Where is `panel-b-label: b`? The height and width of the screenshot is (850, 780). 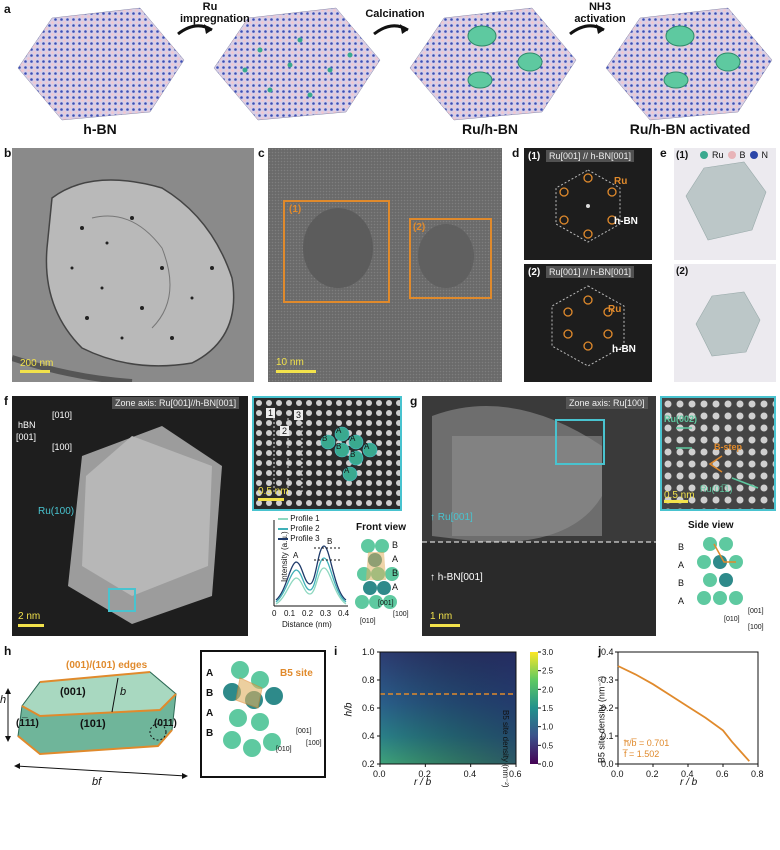 panel-b-label: b is located at coordinates (8, 153).